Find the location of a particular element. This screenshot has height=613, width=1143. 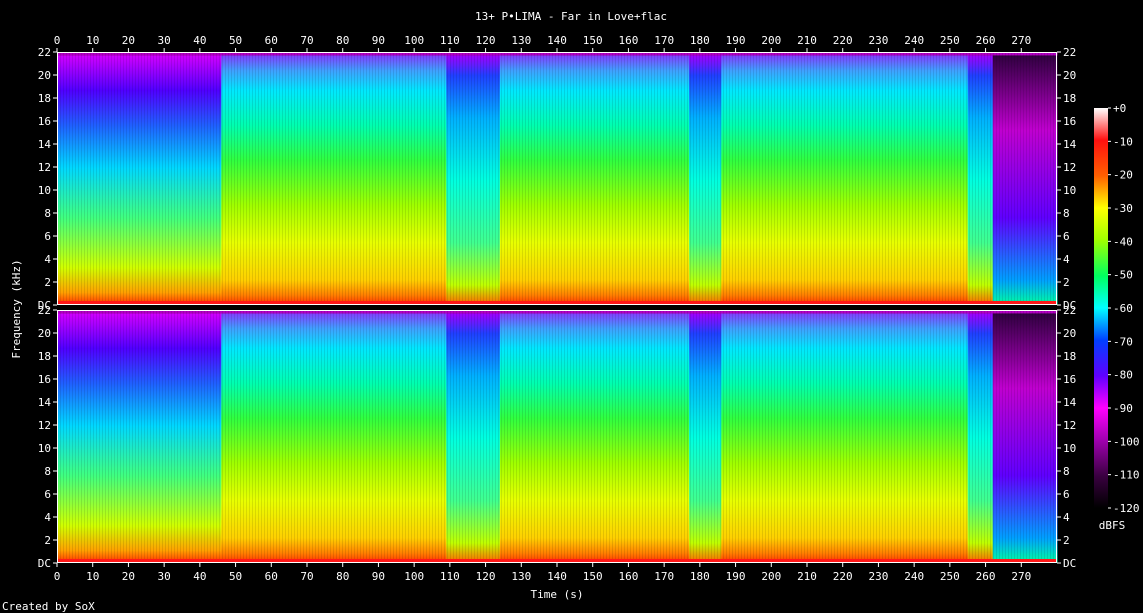

x-tick-label-top: 60 is located at coordinates (271, 40).